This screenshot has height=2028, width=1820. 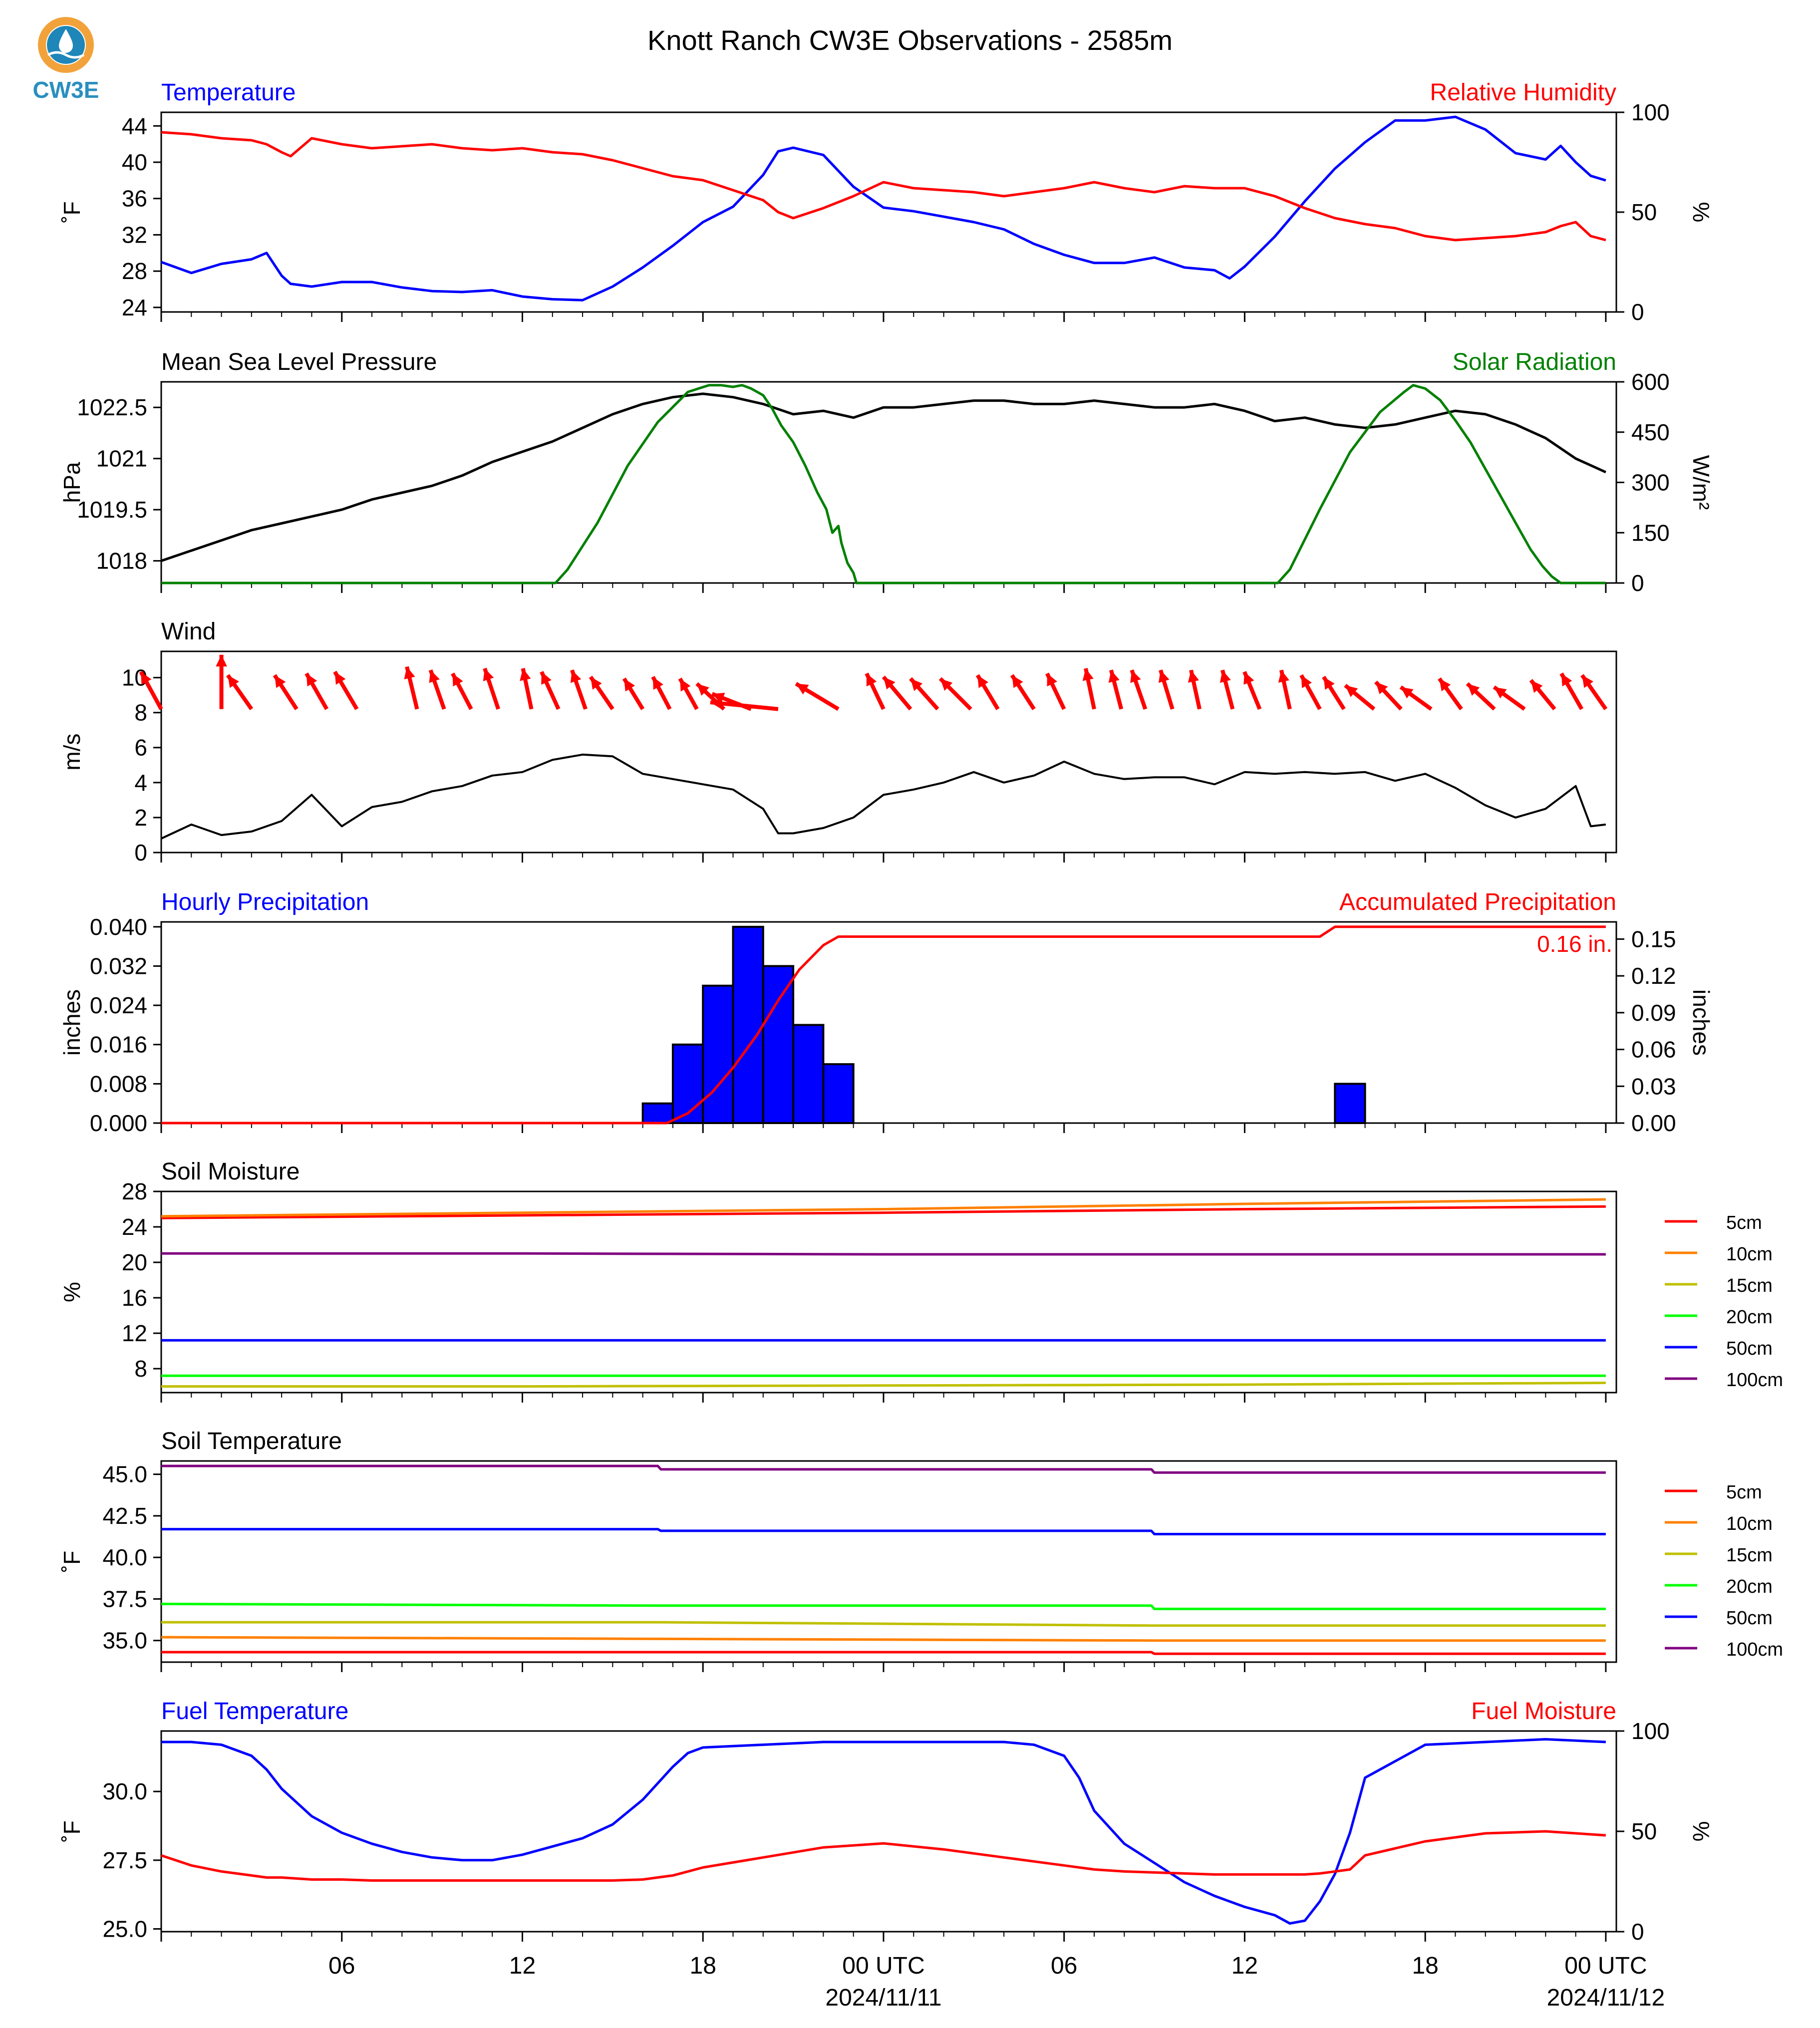 I want to click on series-line-fuel-temperature, so click(x=883, y=1831).